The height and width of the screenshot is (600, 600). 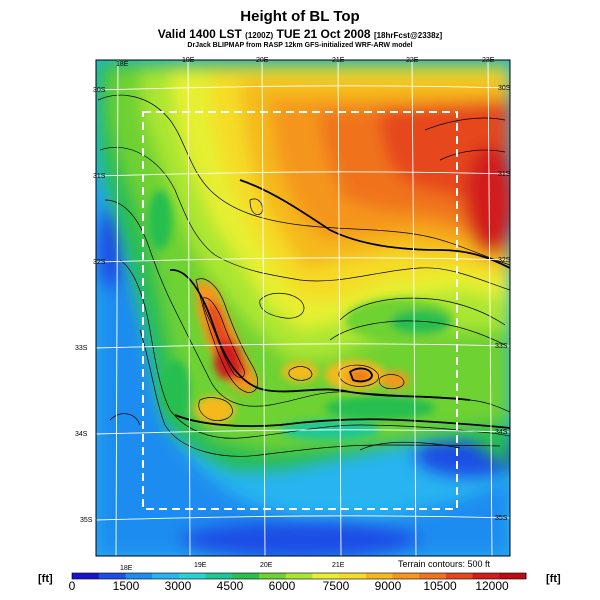 I want to click on colorbar-label: 10500, so click(x=440, y=586).